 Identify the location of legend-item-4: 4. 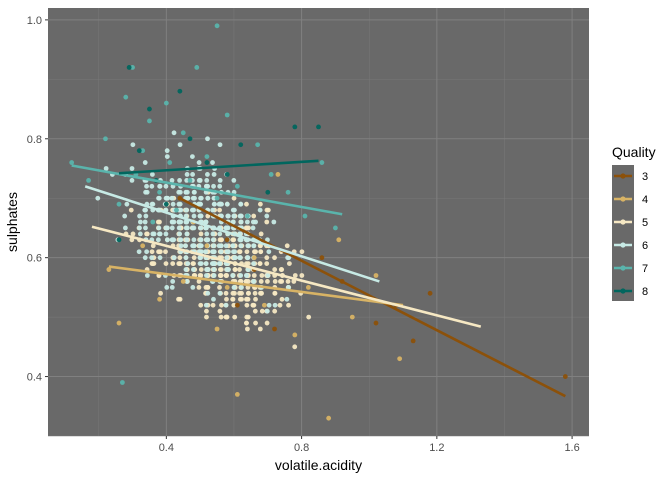
(631, 200).